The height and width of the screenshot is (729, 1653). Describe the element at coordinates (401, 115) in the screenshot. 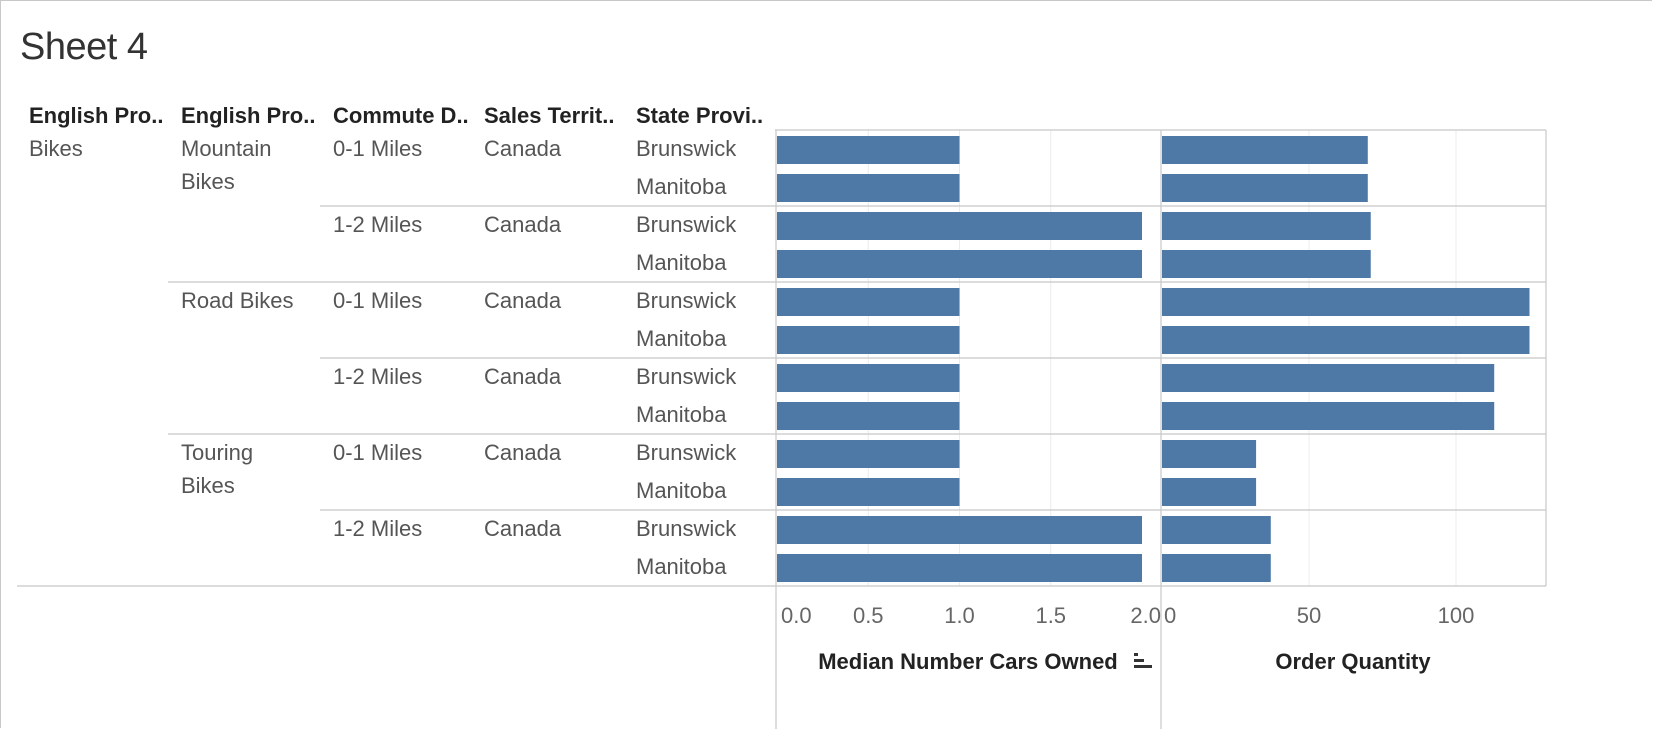

I see `header-commute-distance: Commute D..` at that location.